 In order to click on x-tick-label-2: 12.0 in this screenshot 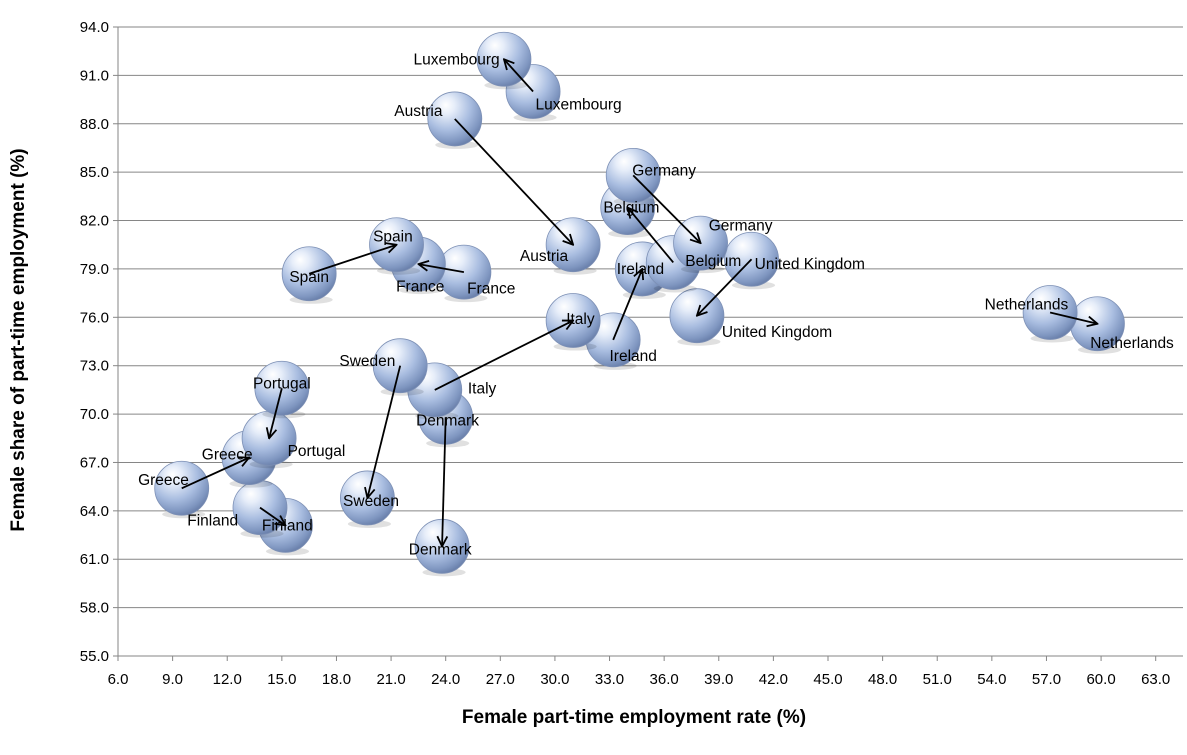, I will do `click(227, 679)`.